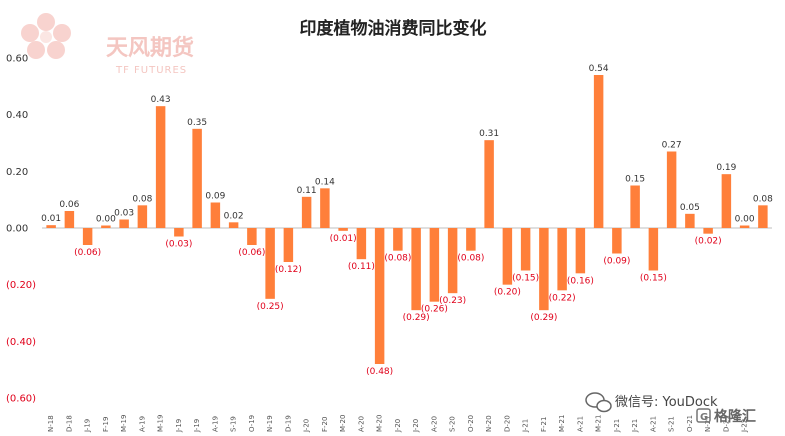  I want to click on watermark: 微信号: YouDock G 格隆汇, so click(670, 408).